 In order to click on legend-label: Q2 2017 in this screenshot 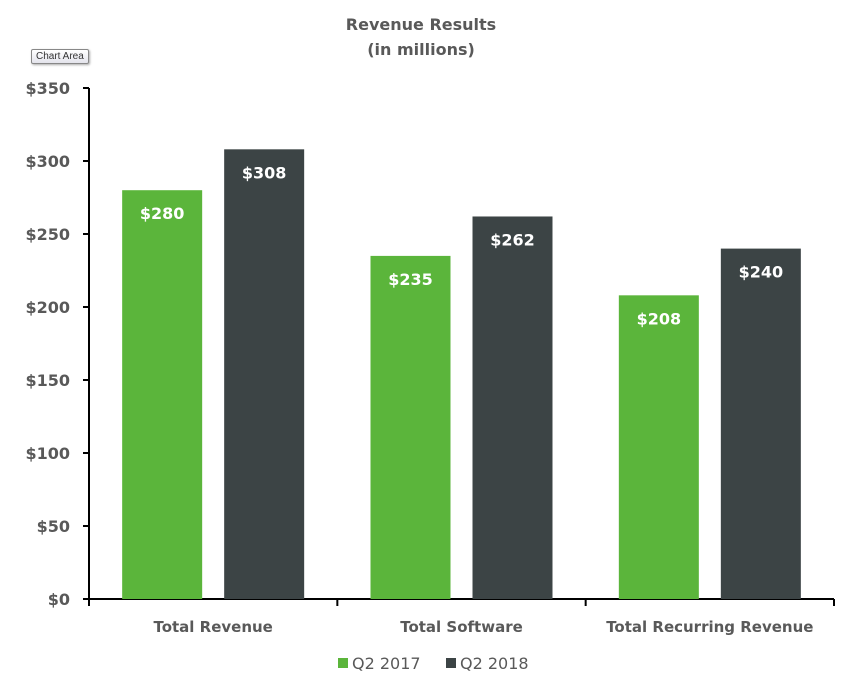, I will do `click(386, 663)`.